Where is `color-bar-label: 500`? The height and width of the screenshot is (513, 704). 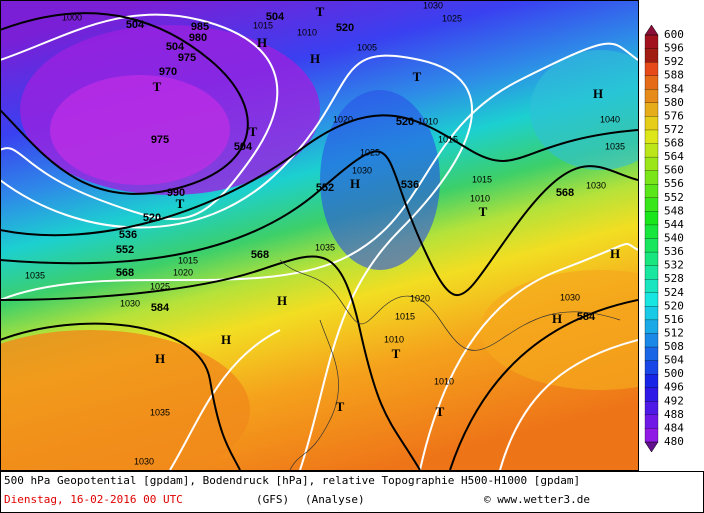 color-bar-label: 500 is located at coordinates (674, 373).